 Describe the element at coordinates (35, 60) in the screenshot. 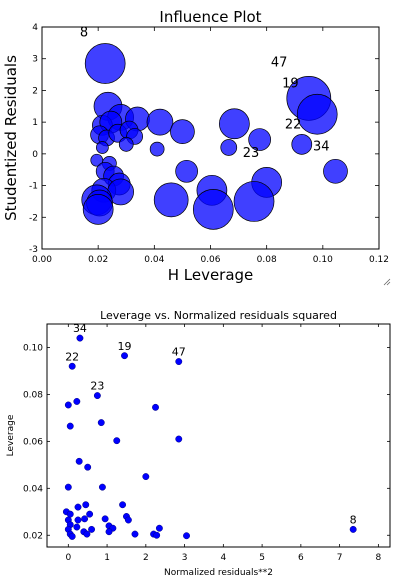

I see `y-tick-label: 3` at that location.